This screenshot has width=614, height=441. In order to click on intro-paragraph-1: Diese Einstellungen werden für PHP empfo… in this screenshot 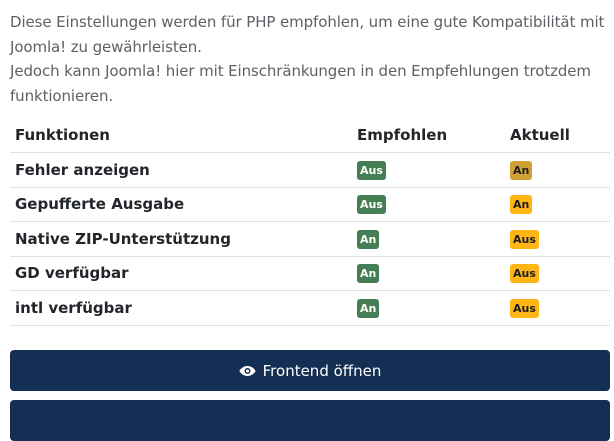, I will do `click(307, 34)`.